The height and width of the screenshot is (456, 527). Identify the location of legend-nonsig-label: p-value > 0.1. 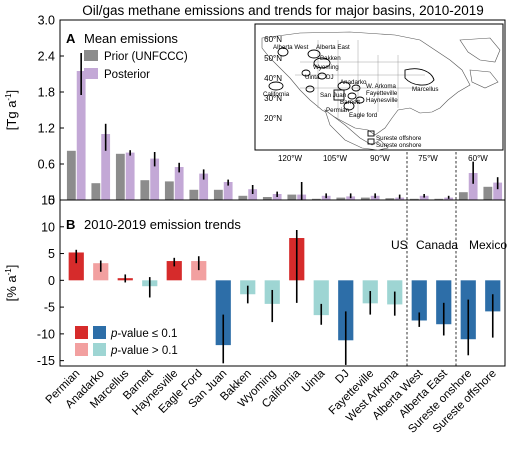
(144, 351).